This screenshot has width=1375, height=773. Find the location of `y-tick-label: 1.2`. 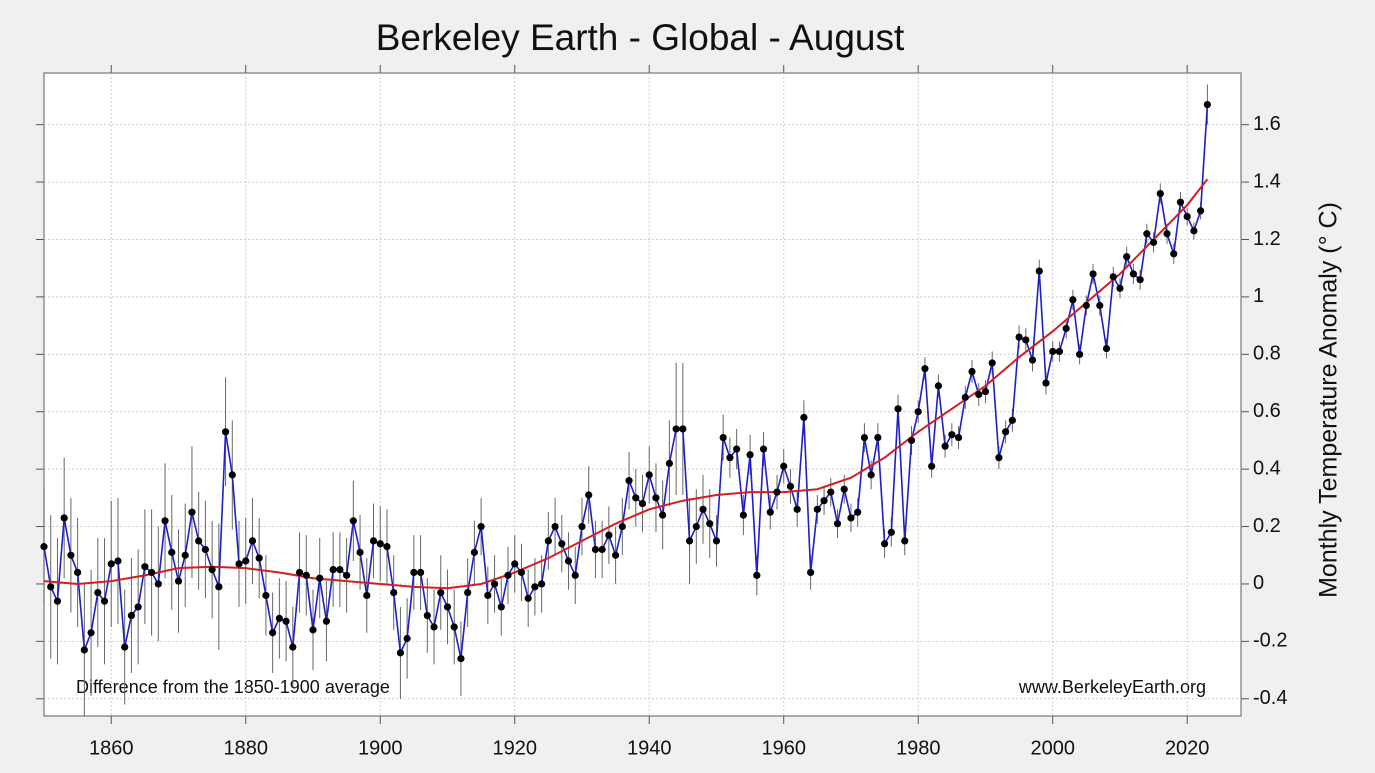

y-tick-label: 1.2 is located at coordinates (1267, 239).